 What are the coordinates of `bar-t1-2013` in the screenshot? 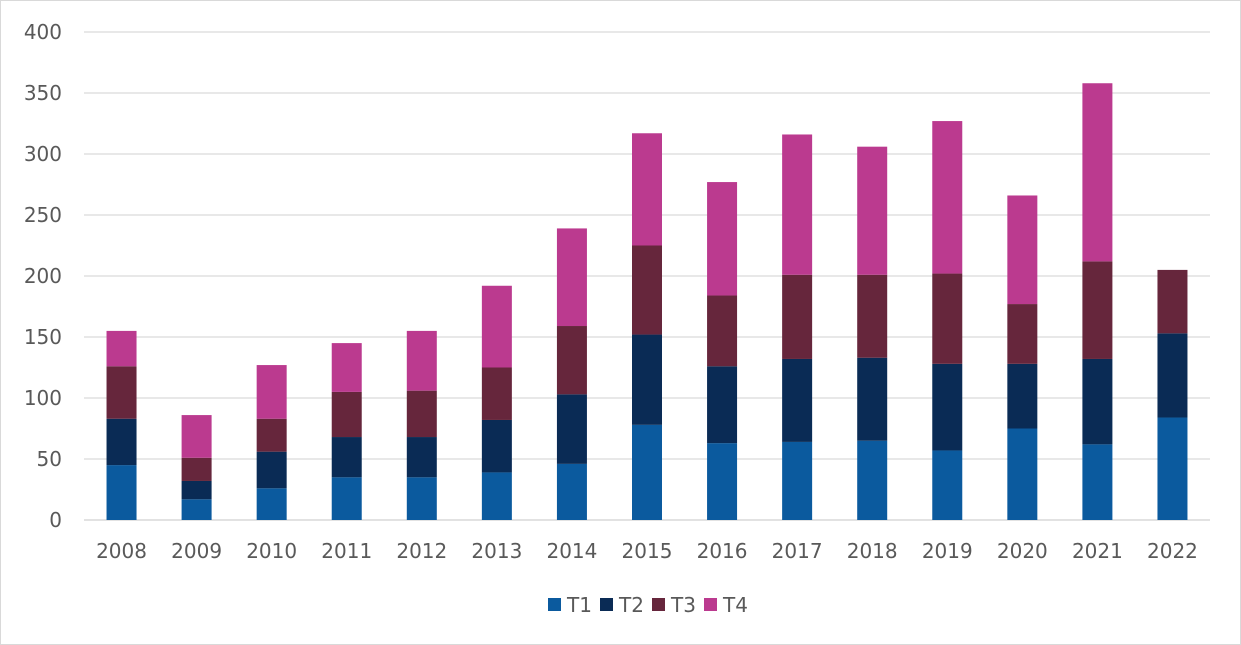 It's located at (496, 496).